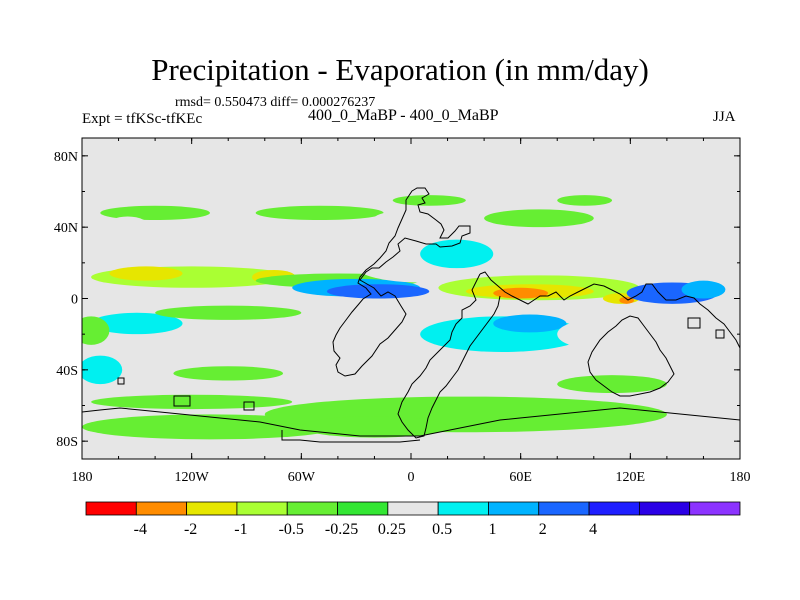 This screenshot has width=800, height=600. Describe the element at coordinates (543, 529) in the screenshot. I see `colorbar-level-label: 2` at that location.